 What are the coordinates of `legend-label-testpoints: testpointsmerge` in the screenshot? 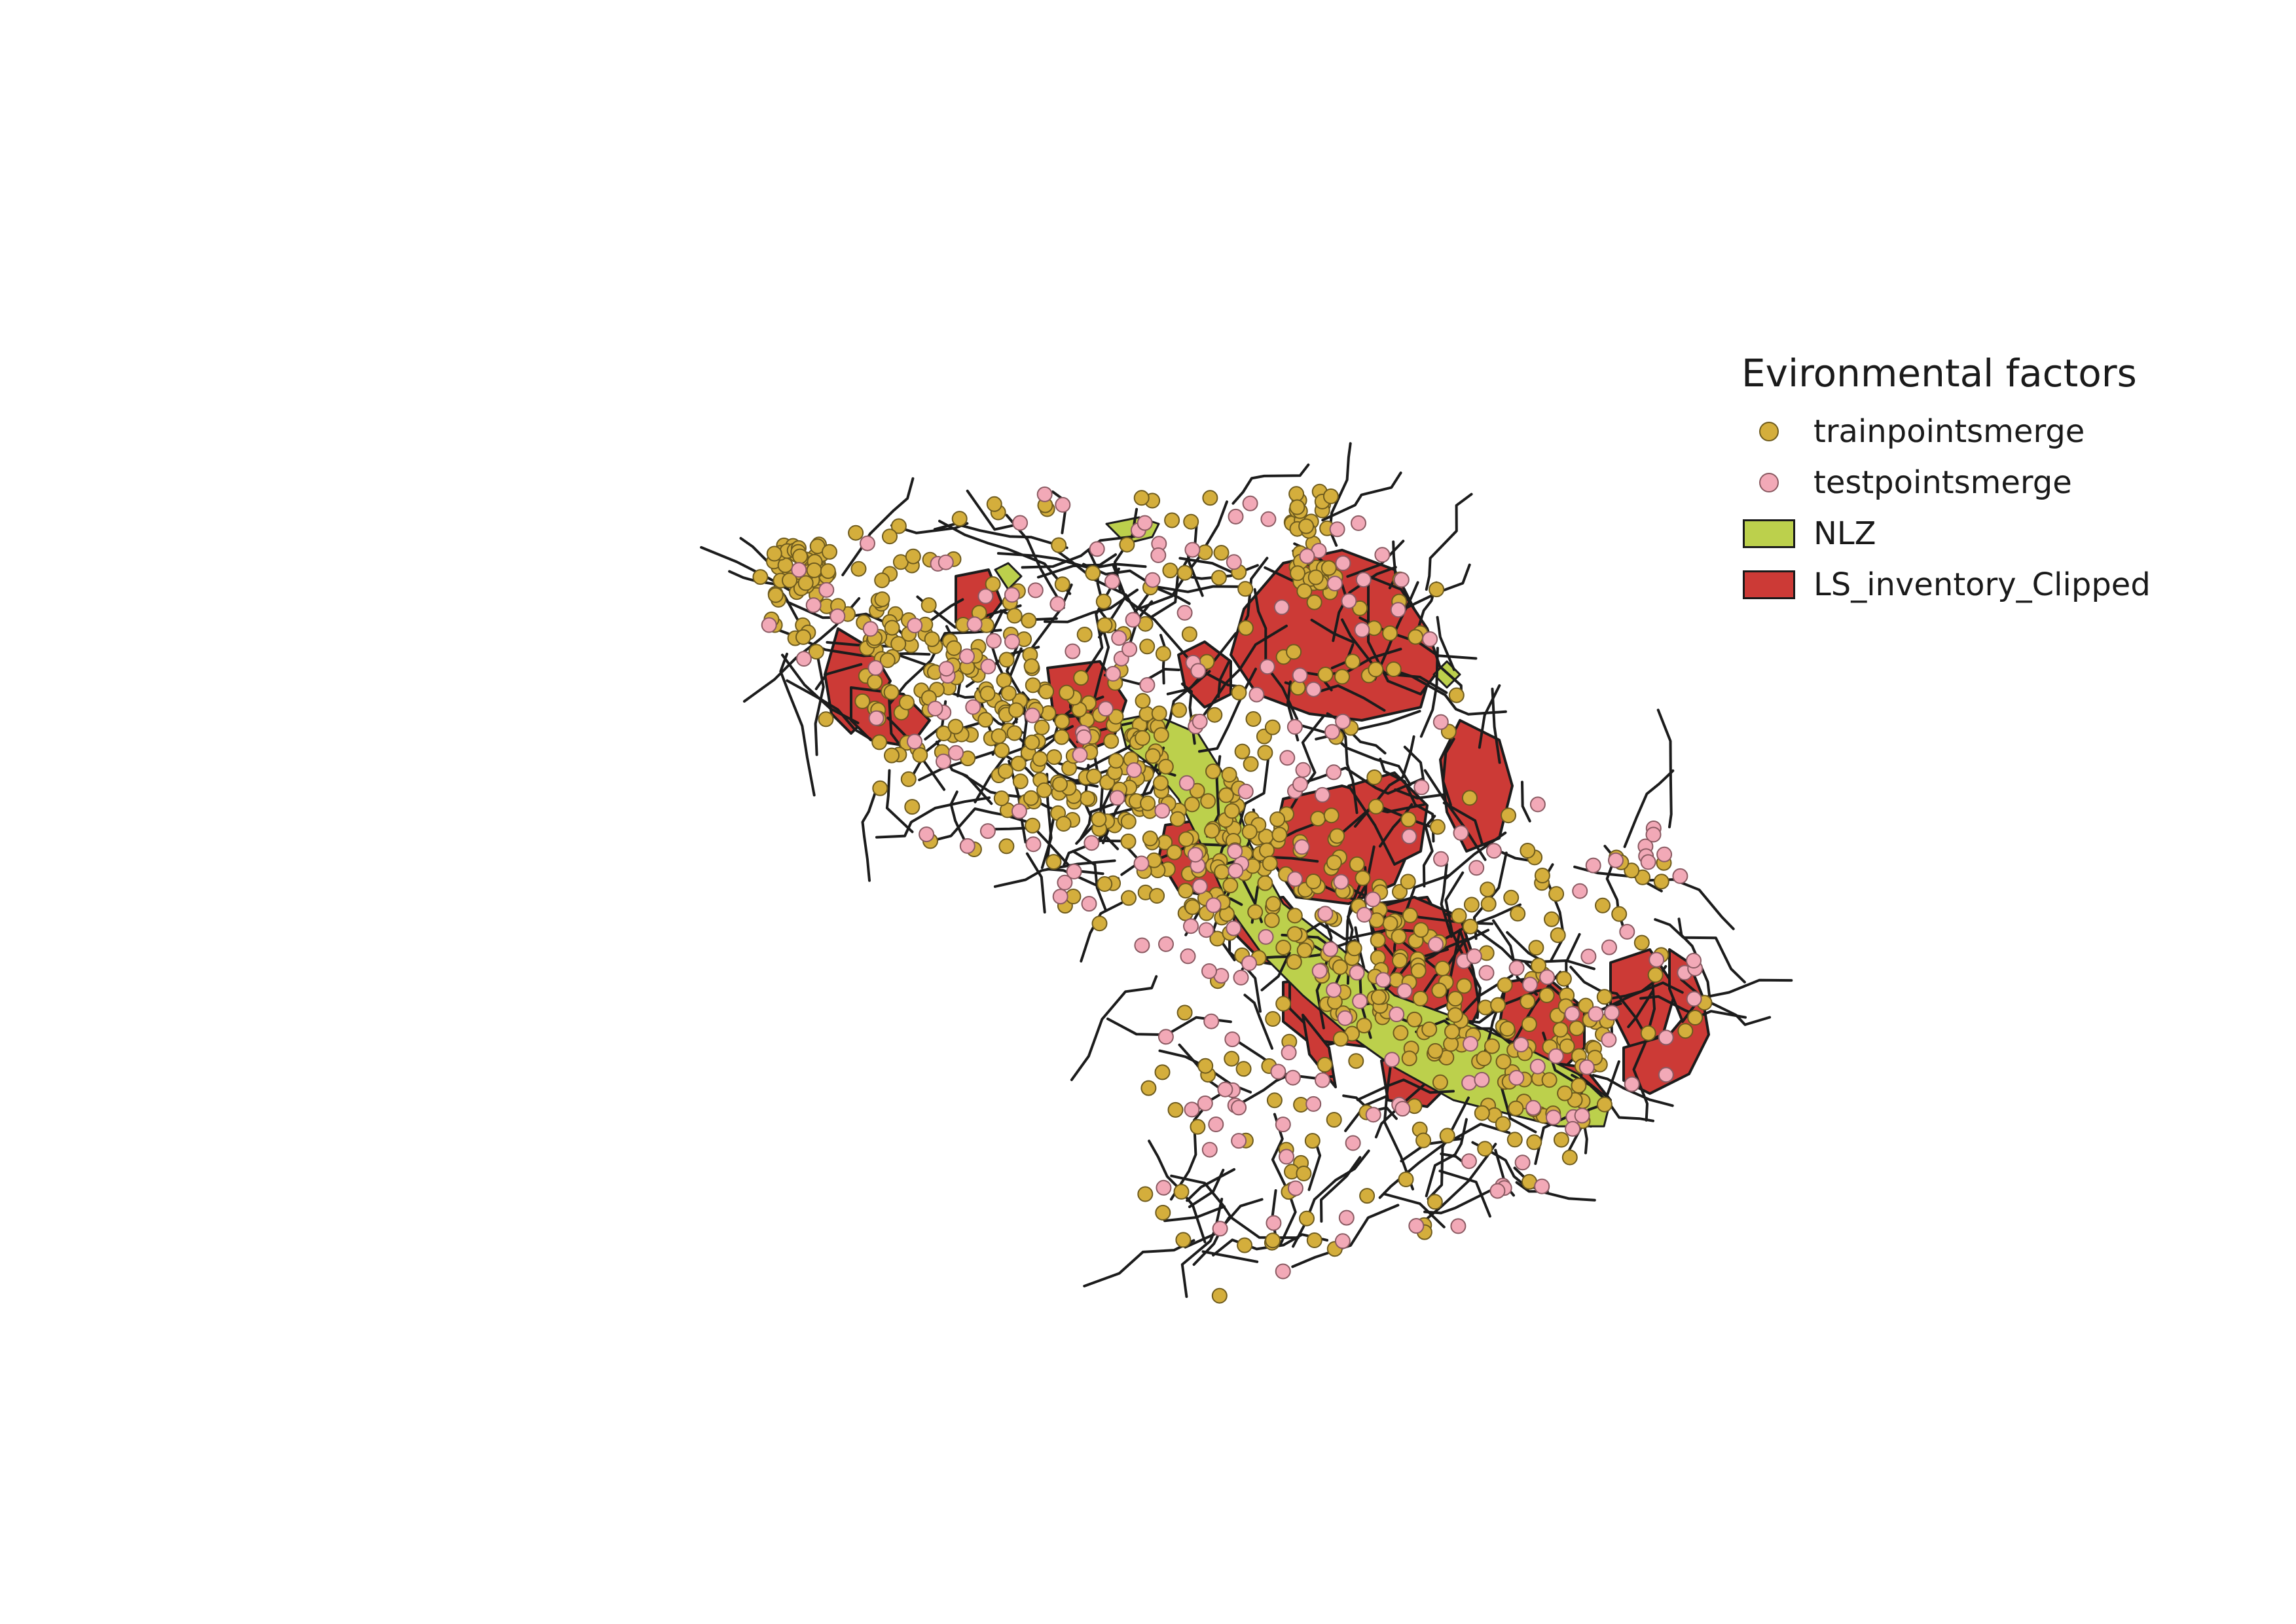 It's located at (1942, 482).